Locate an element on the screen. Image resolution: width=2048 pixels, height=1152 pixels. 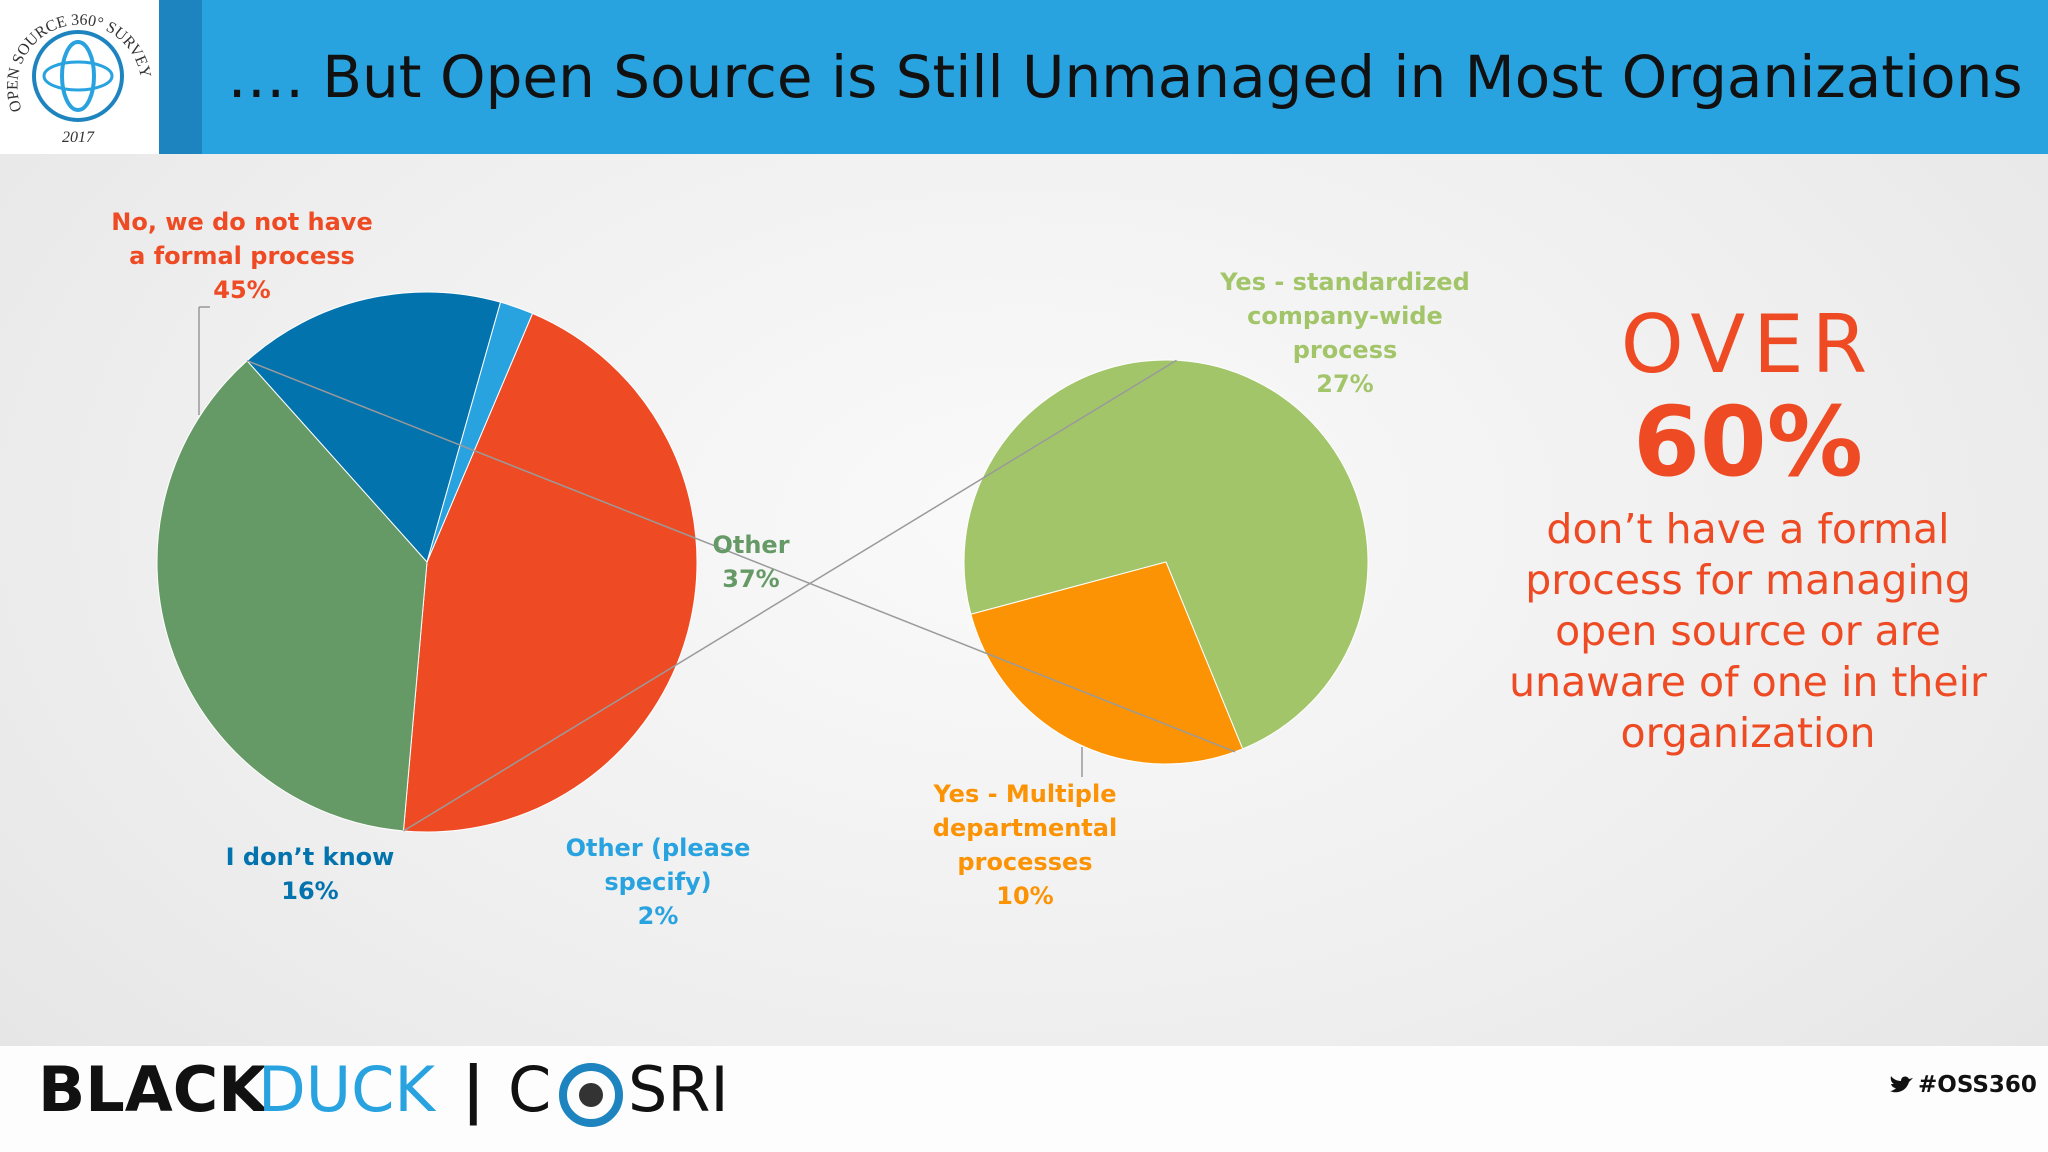
survey-logo: OPEN SOURCE 360° SURVEY 2017 is located at coordinates (79, 79).